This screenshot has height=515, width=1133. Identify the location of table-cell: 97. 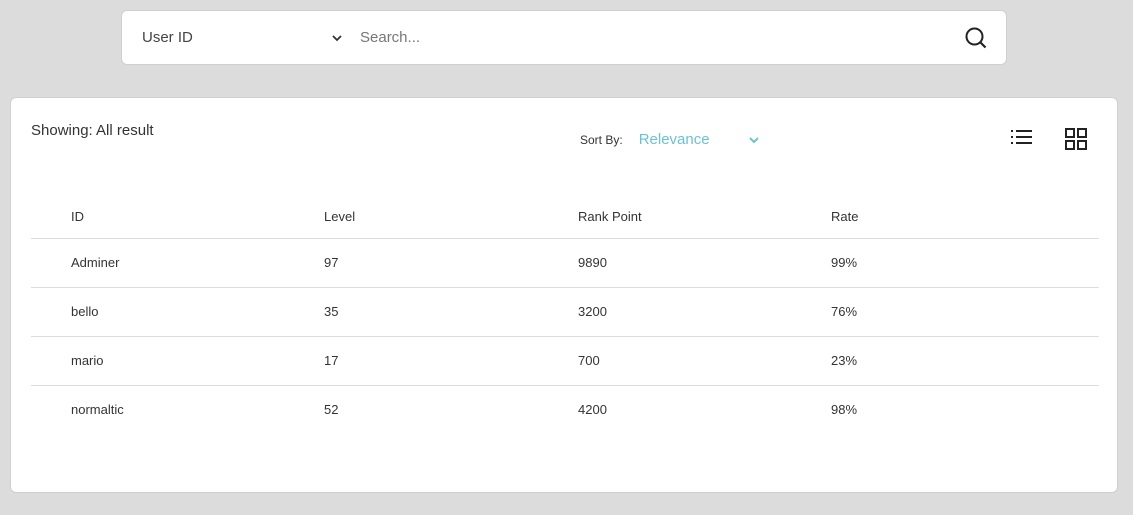
(451, 262).